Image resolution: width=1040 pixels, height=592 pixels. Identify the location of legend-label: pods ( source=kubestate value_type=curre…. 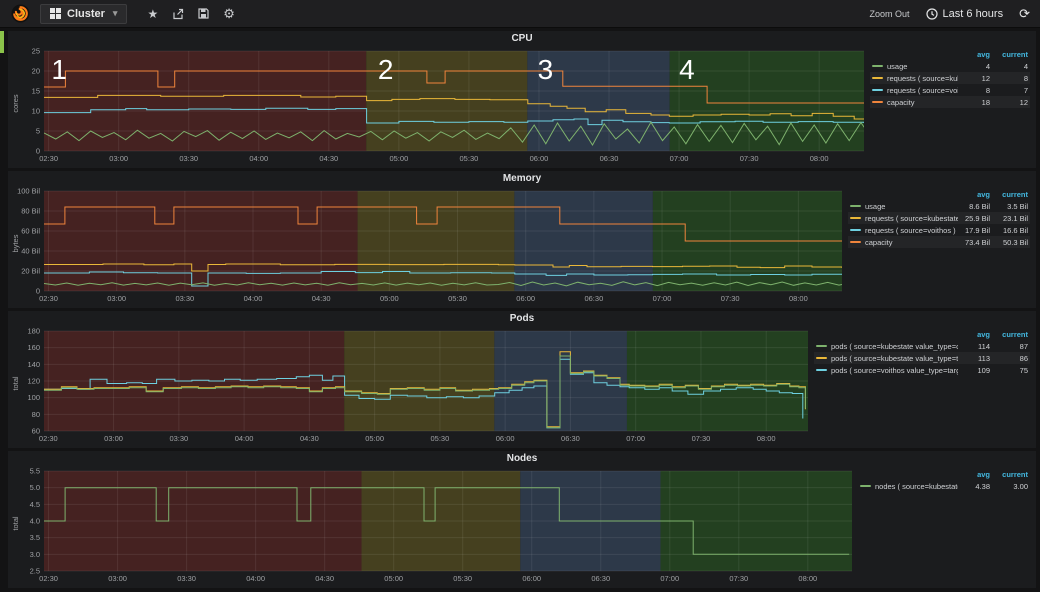
(894, 346).